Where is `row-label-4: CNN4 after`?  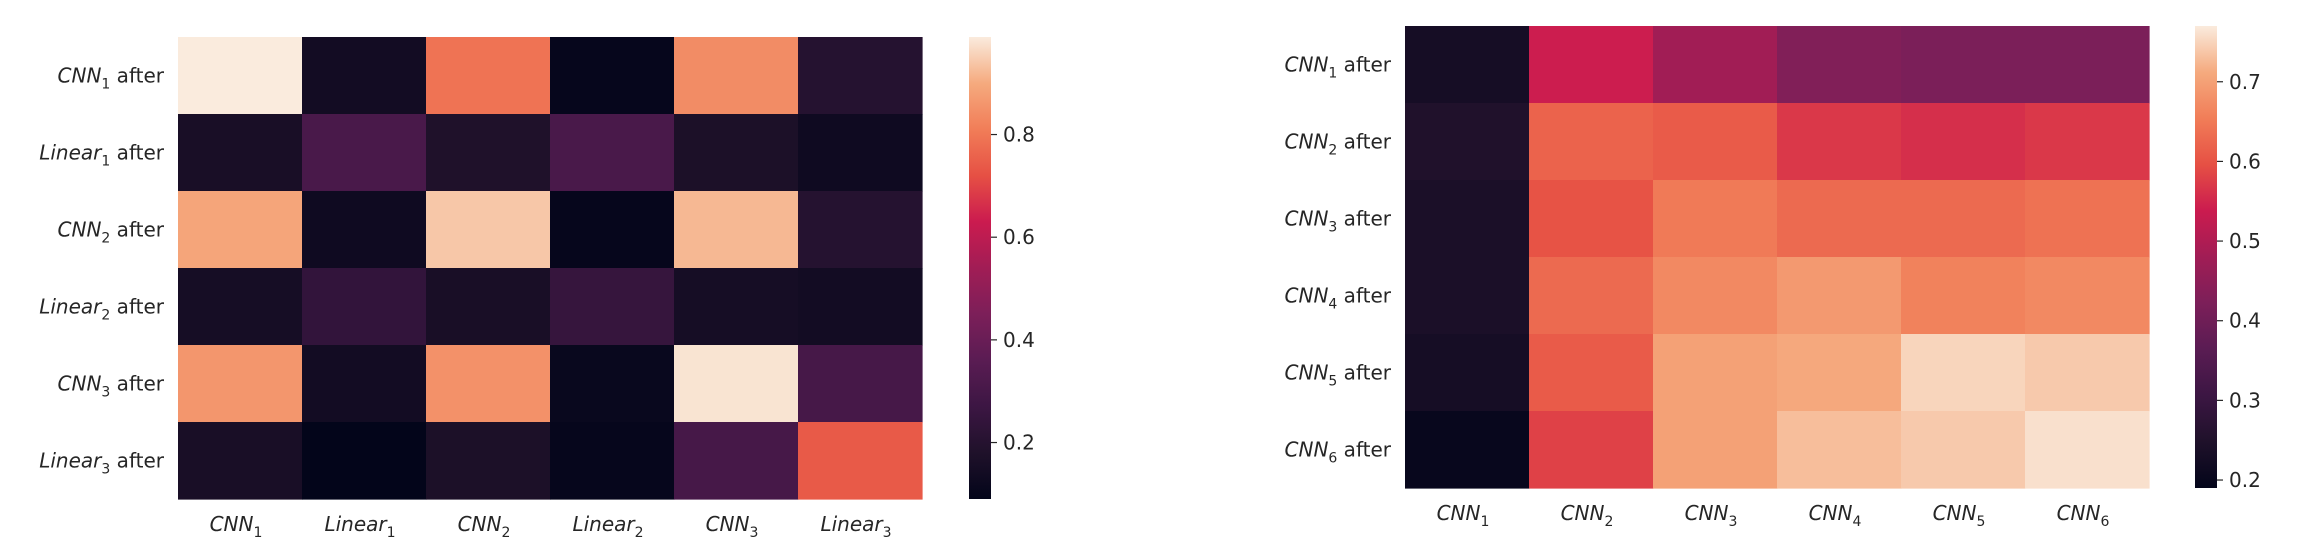
row-label-4: CNN4 after is located at coordinates (1338, 298).